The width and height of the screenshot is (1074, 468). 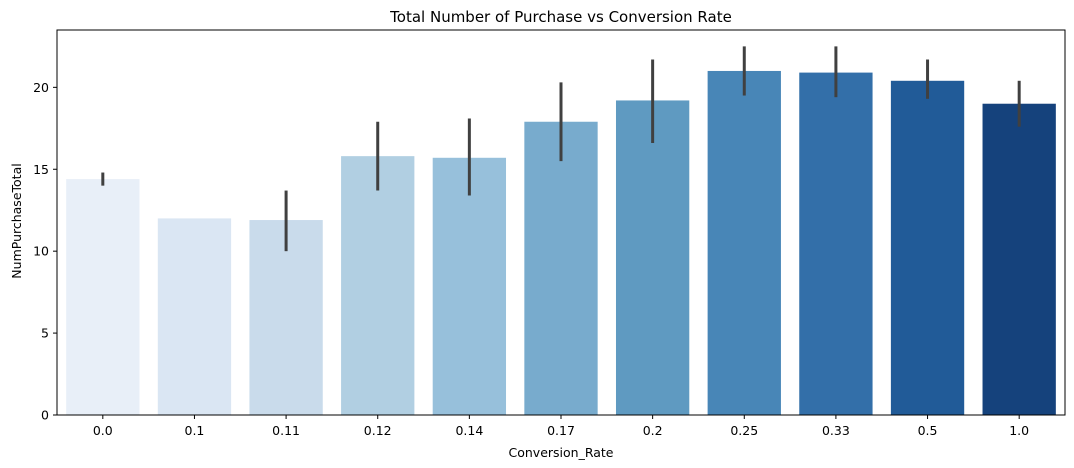 I want to click on x-tick-label: 0.0, so click(x=103, y=430).